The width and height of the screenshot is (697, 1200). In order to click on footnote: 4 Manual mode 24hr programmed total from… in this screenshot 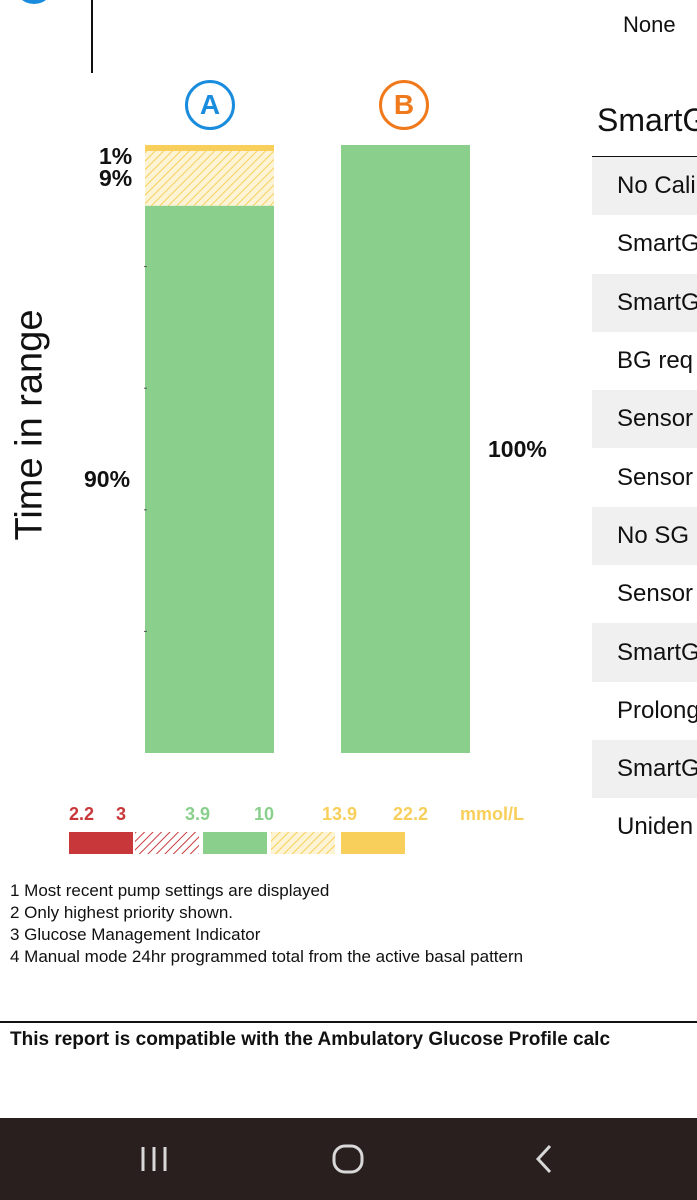, I will do `click(267, 956)`.